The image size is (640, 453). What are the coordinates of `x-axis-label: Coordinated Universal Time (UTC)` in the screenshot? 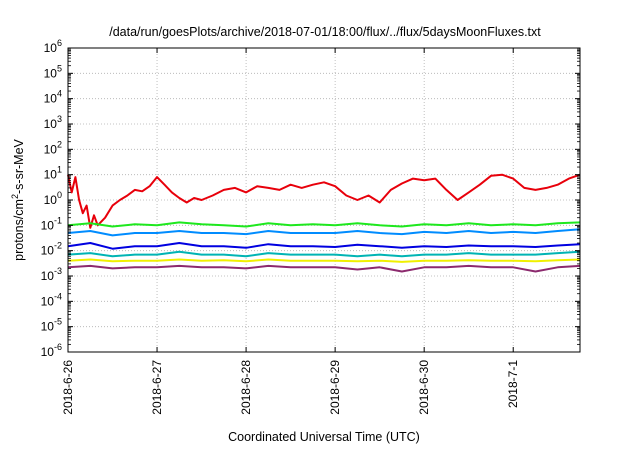 It's located at (324, 437).